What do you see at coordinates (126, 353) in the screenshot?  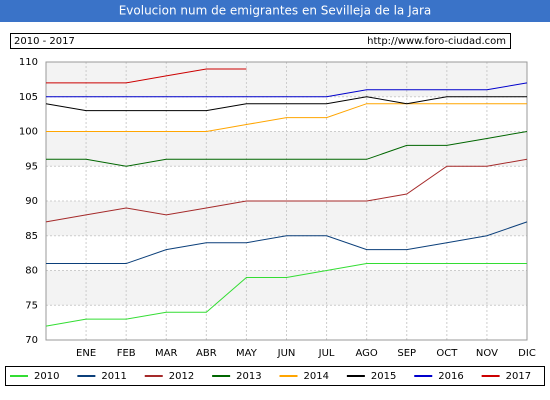 I see `x-tick-label: FEB` at bounding box center [126, 353].